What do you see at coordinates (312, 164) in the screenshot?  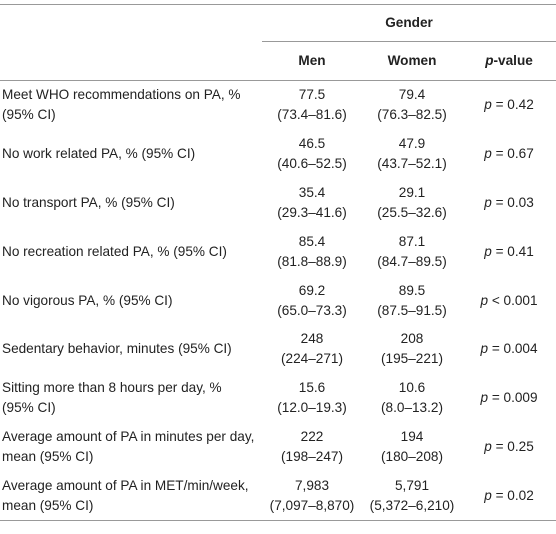 I see `confidence-interval: (40.6–52.5)` at bounding box center [312, 164].